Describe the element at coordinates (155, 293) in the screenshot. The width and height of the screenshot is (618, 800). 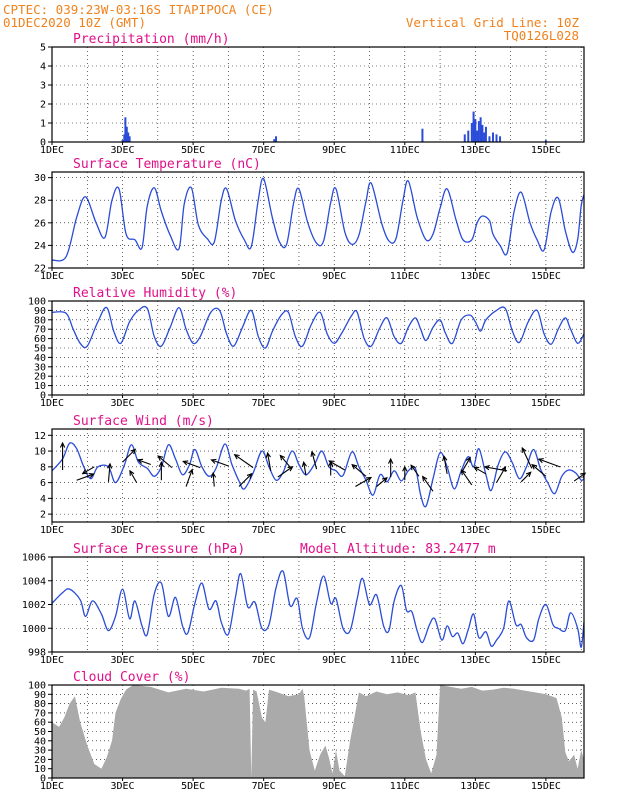
I see `panel-title: Relative Humidity (%)` at that location.